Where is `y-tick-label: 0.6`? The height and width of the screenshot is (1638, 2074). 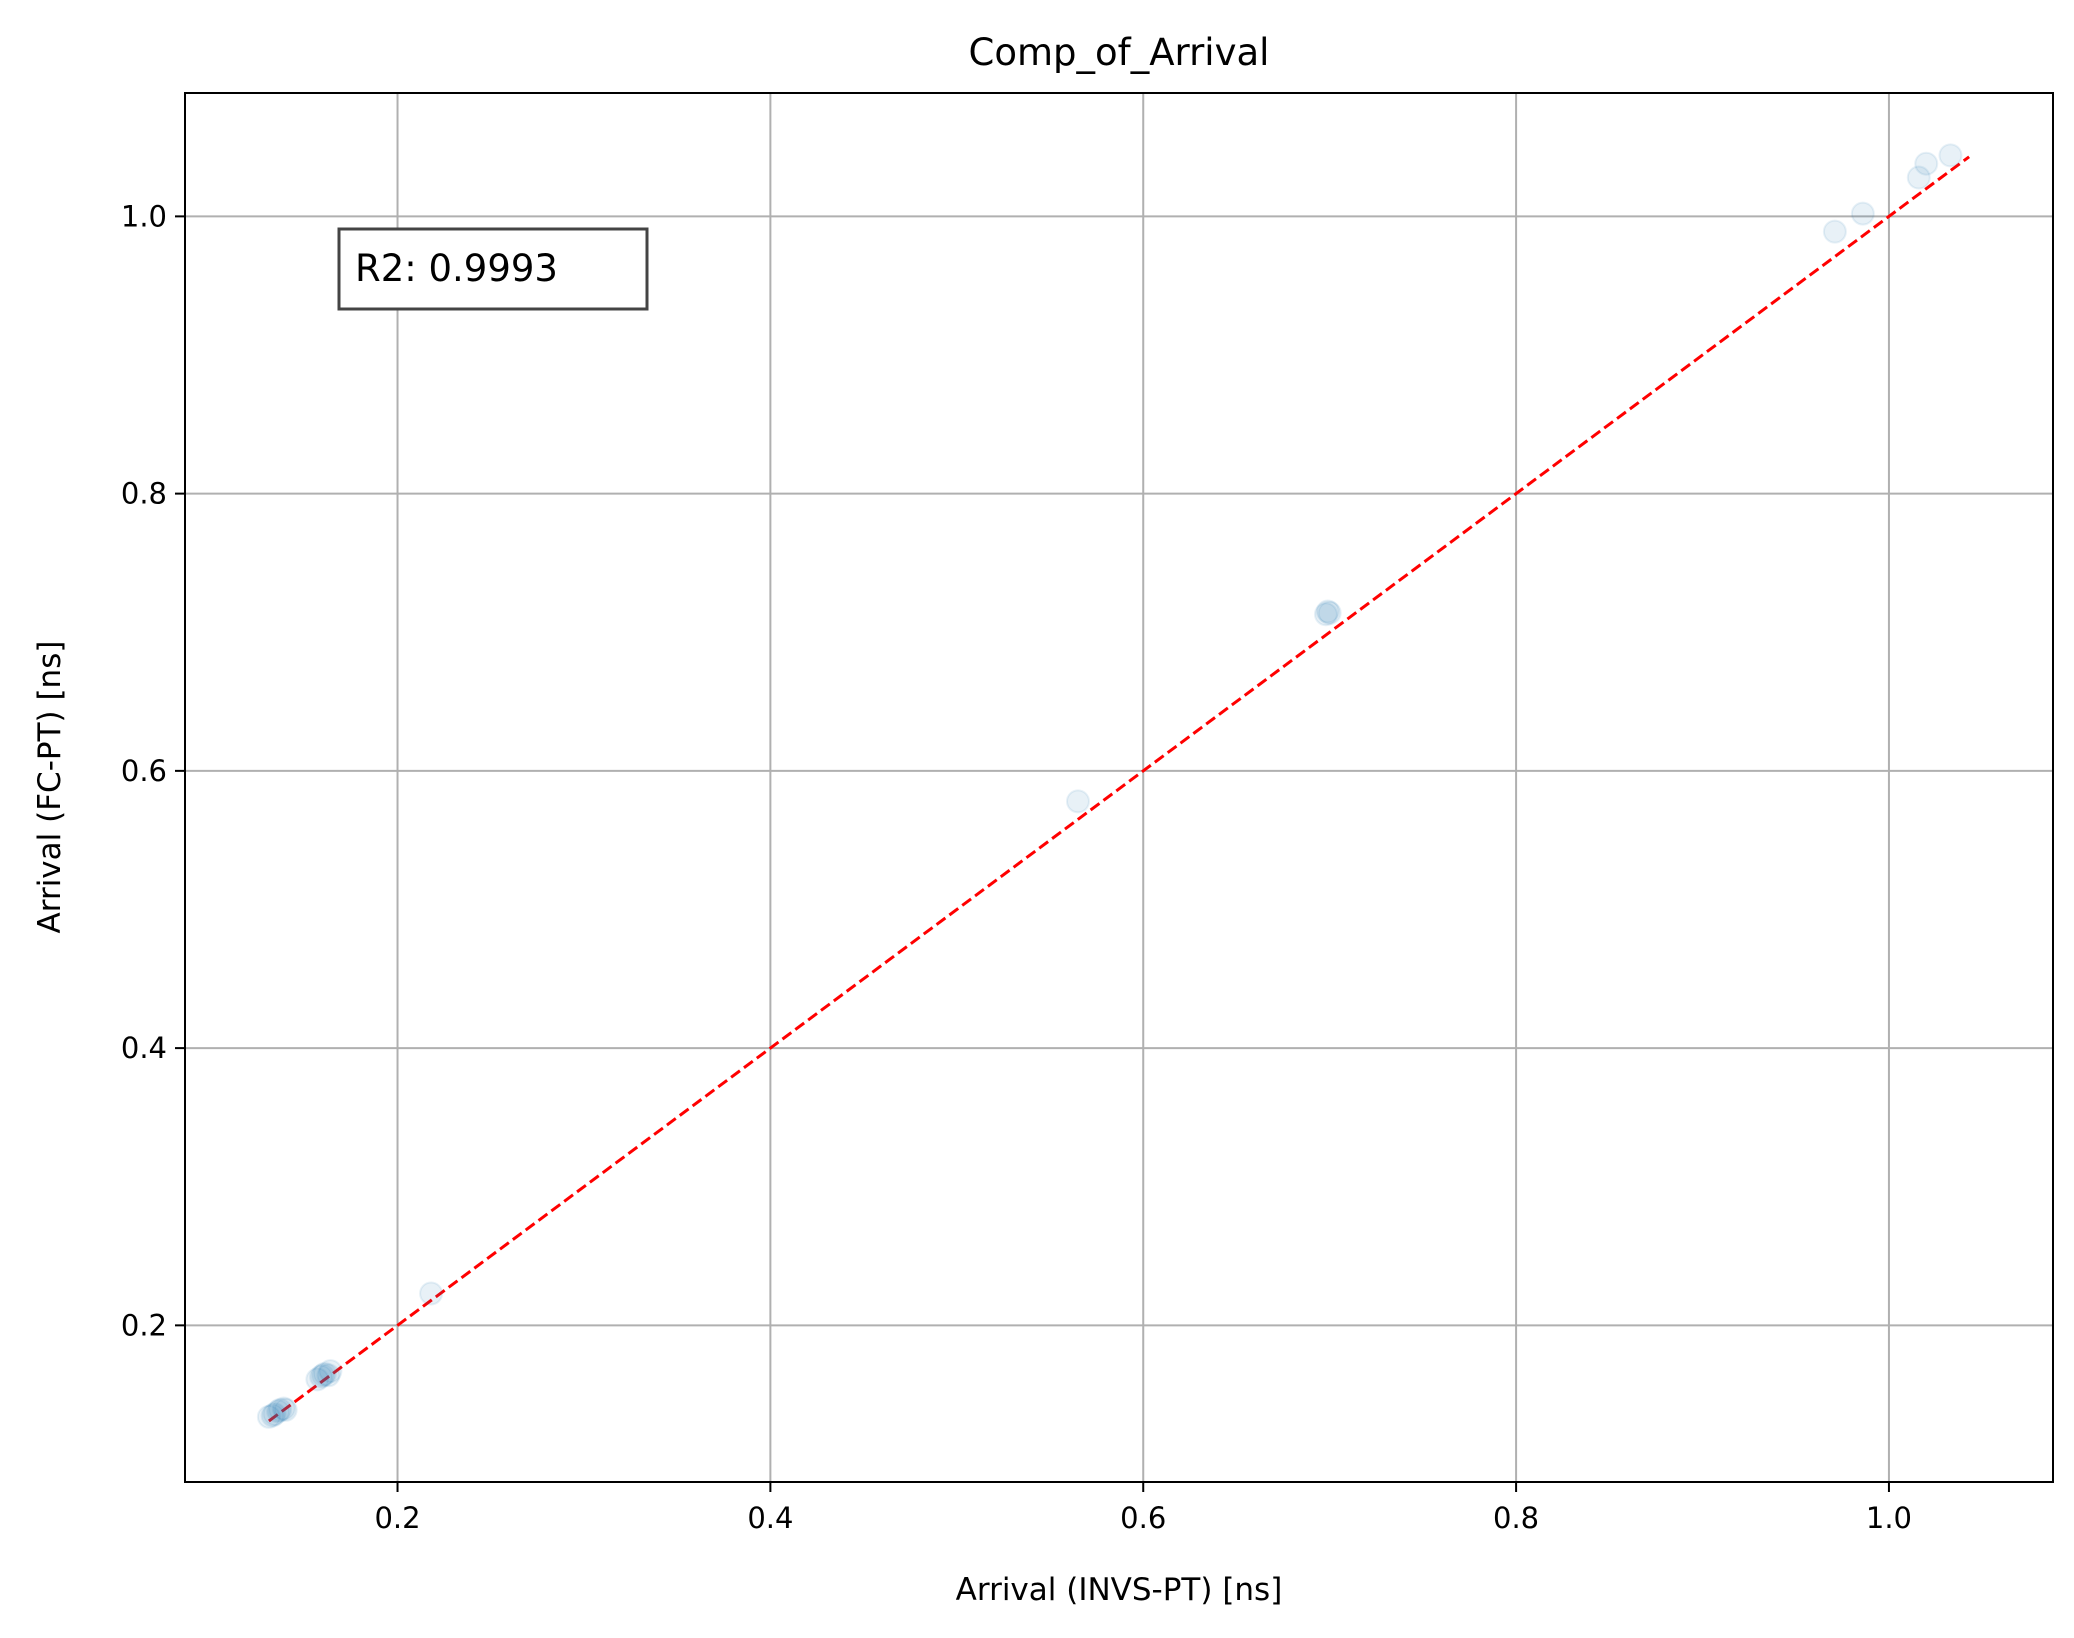
y-tick-label: 0.6 is located at coordinates (144, 771).